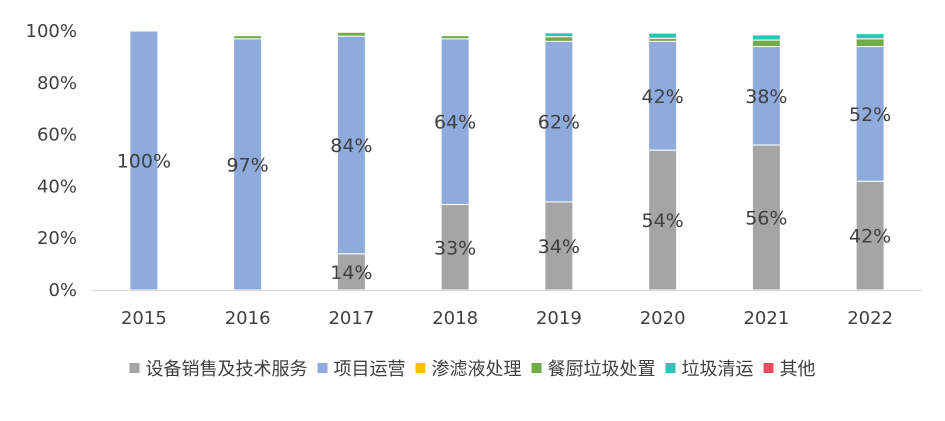 Image resolution: width=945 pixels, height=421 pixels. I want to click on data-label: 62%, so click(559, 123).